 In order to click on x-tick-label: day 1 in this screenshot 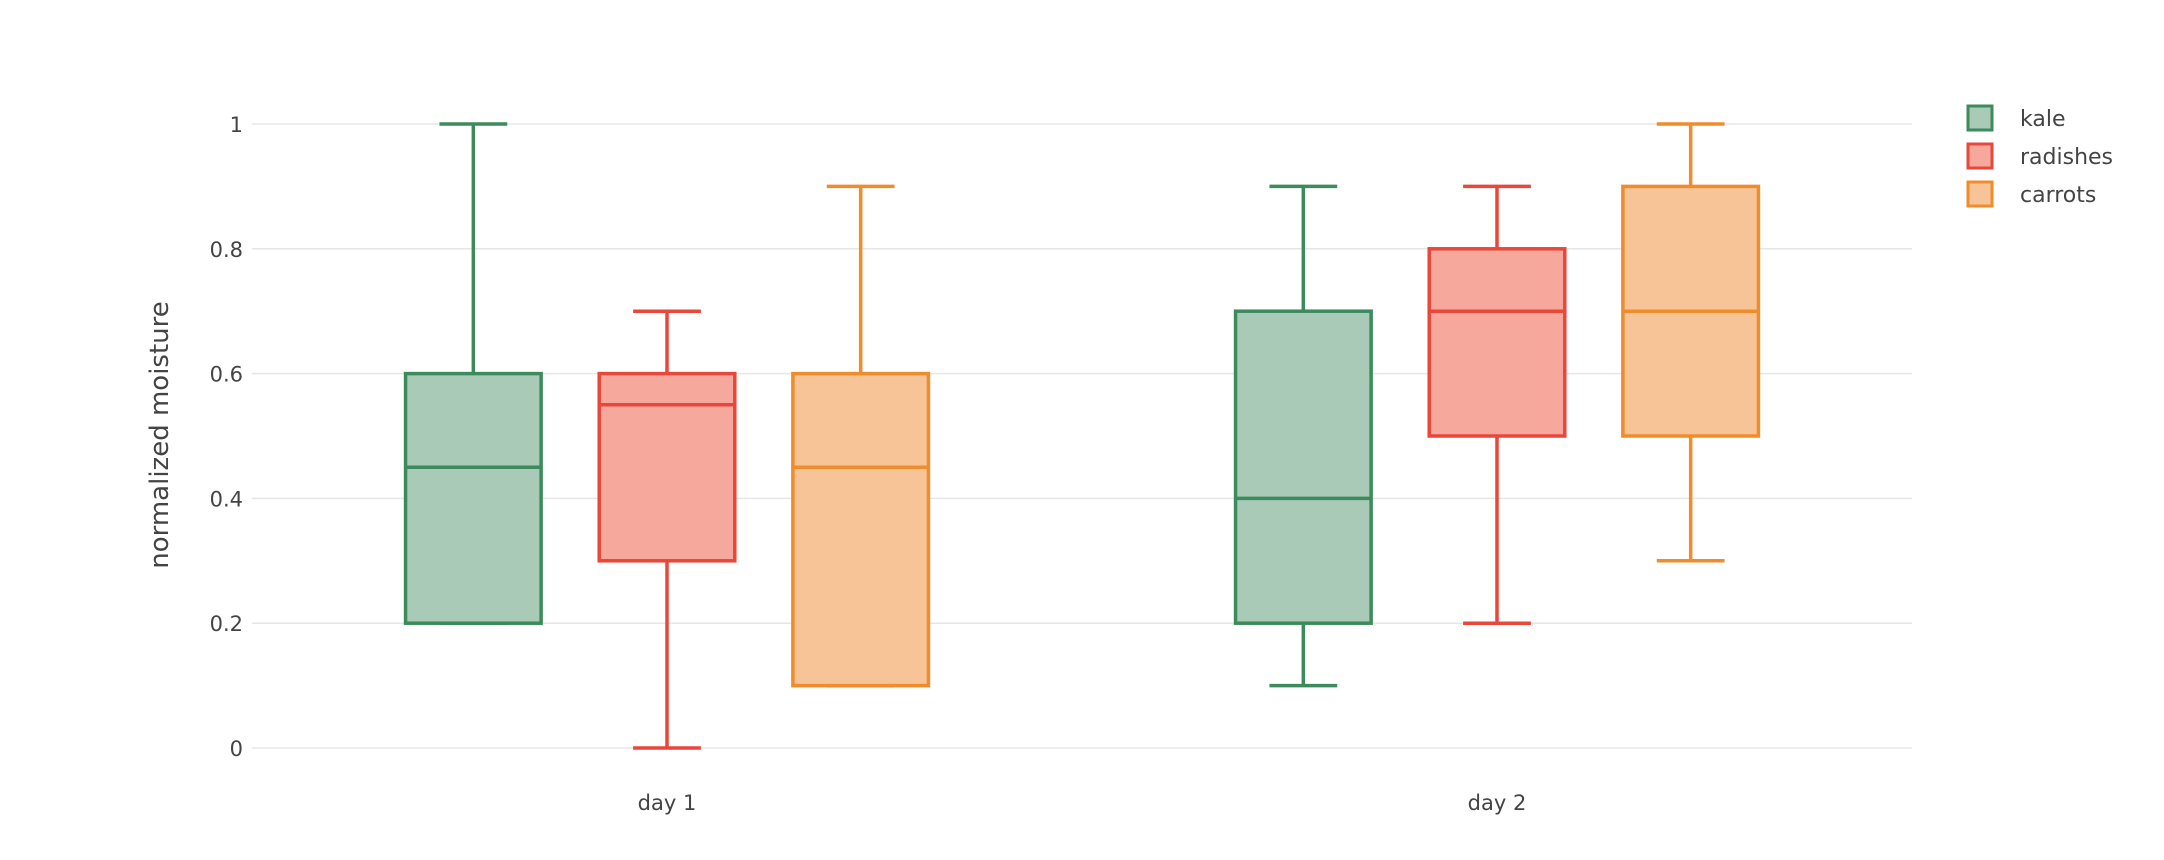, I will do `click(667, 803)`.